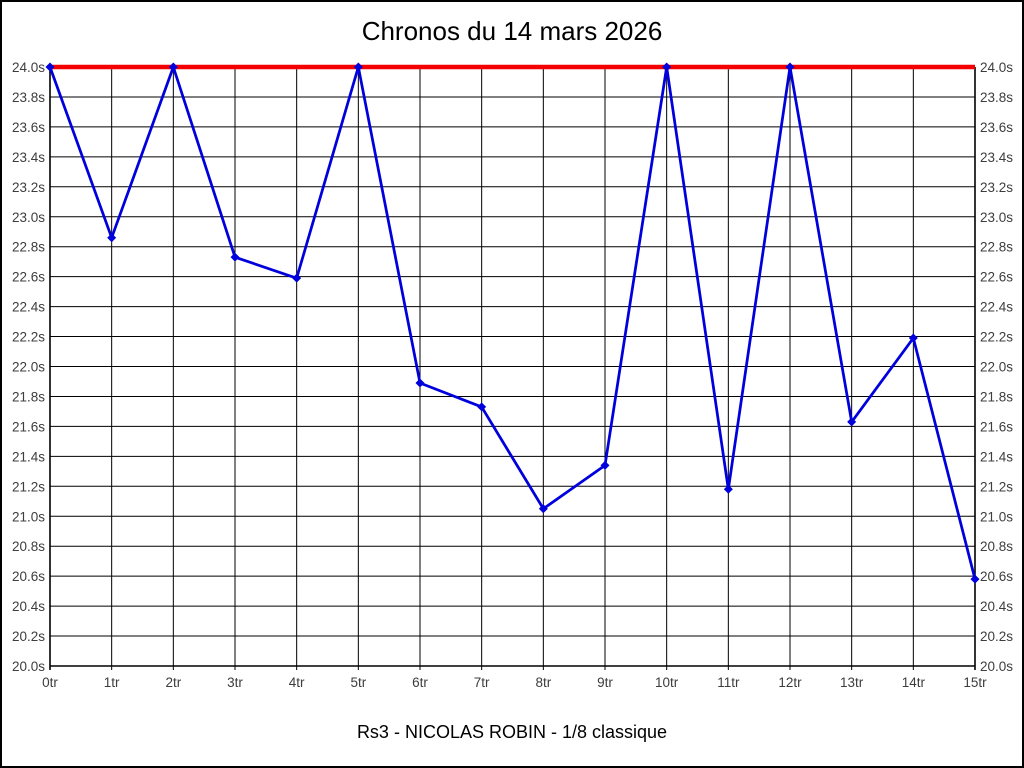 The height and width of the screenshot is (768, 1024). I want to click on y-axis-tick-label-right: 22.2s, so click(996, 337).